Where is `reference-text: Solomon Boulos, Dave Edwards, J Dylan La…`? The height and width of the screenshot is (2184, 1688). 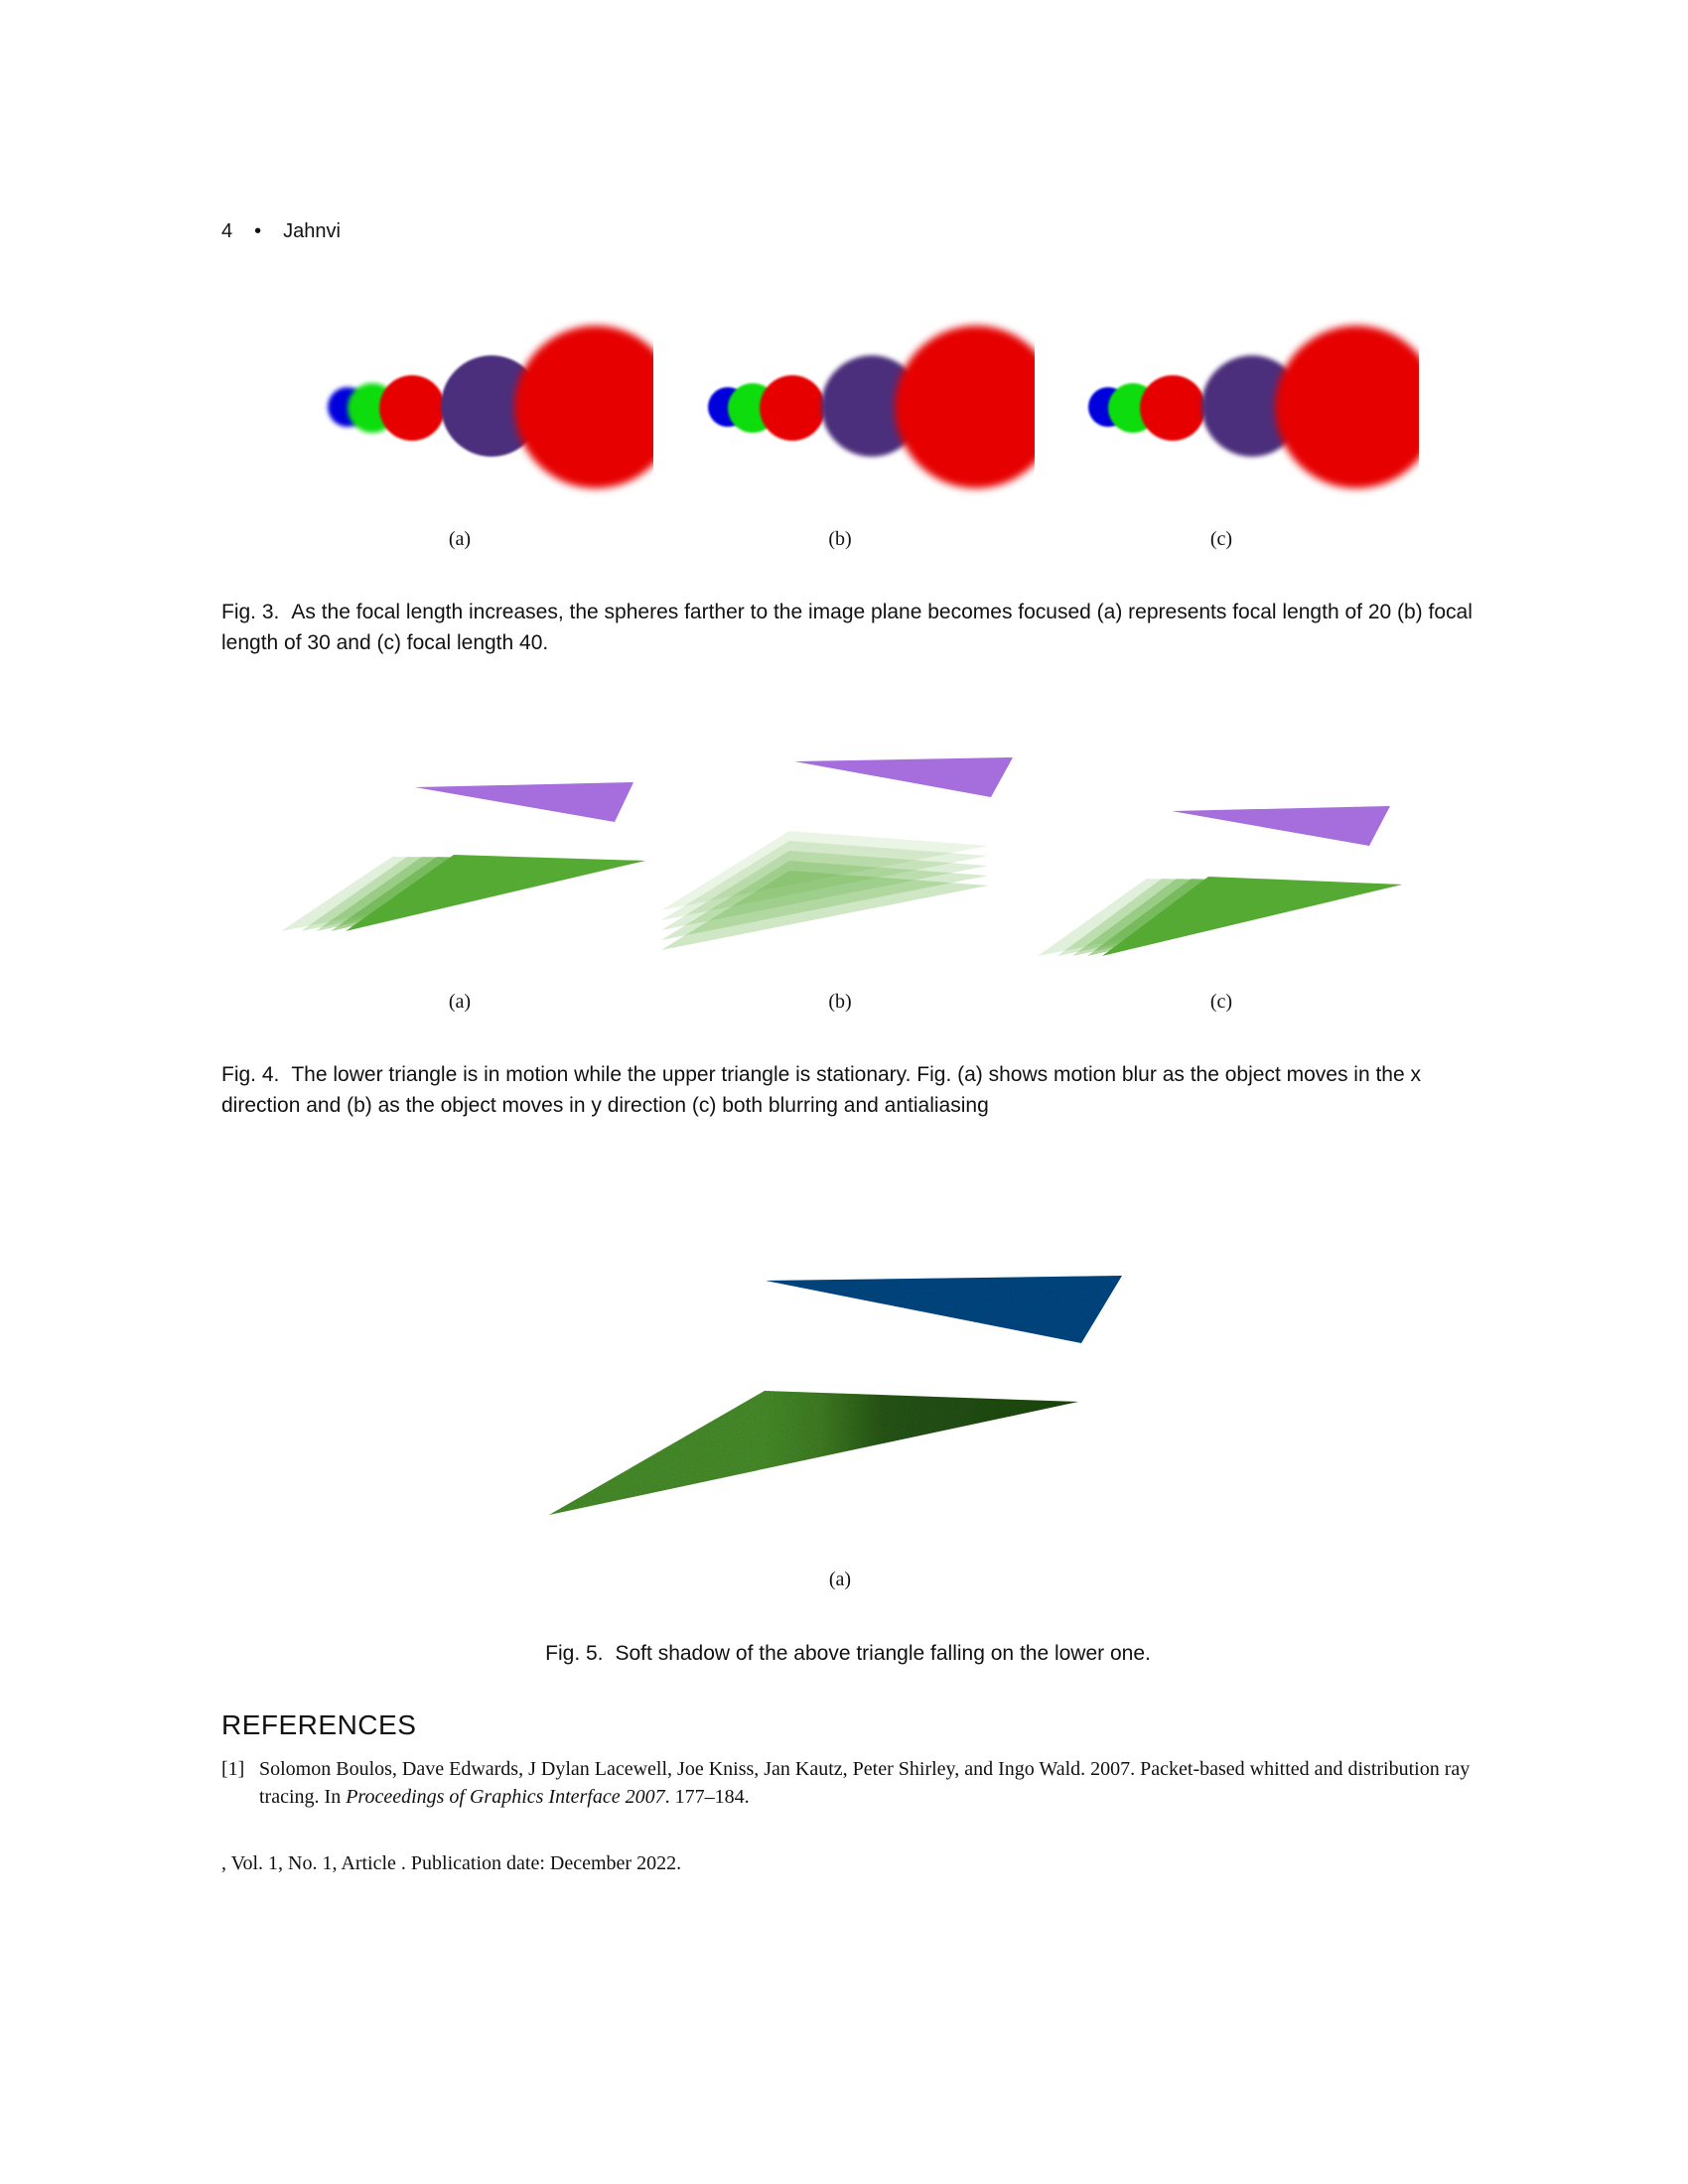 reference-text: Solomon Boulos, Dave Edwards, J Dylan La… is located at coordinates (865, 1783).